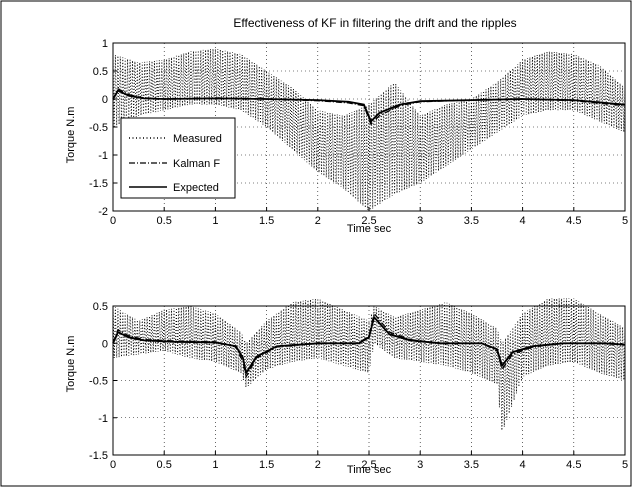 The height and width of the screenshot is (487, 632). I want to click on chart-bottom-x-axis-label: Time sec, so click(369, 470).